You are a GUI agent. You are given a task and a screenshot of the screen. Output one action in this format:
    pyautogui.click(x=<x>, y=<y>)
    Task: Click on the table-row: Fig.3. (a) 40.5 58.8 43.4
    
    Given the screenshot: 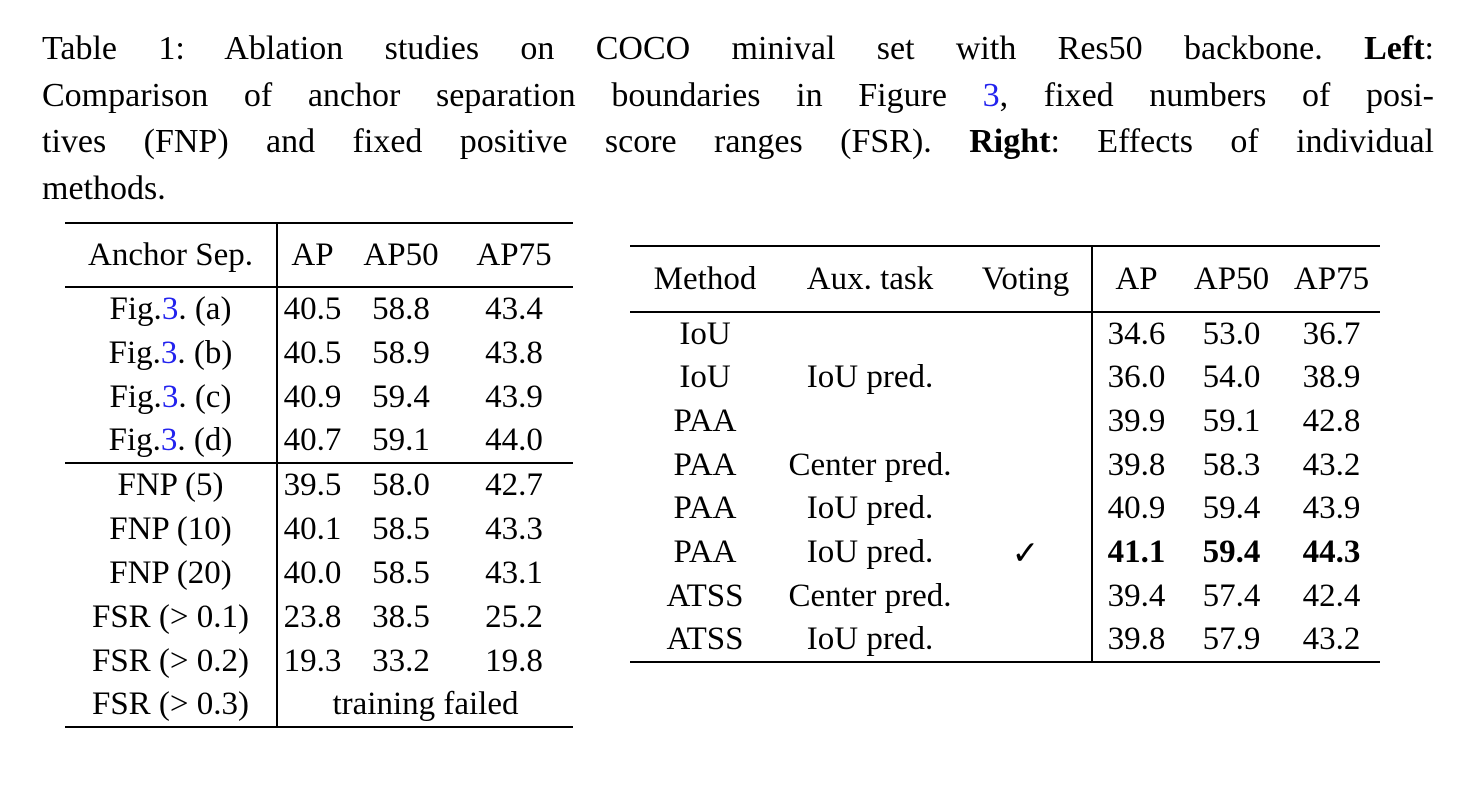 What is the action you would take?
    pyautogui.click(x=319, y=309)
    